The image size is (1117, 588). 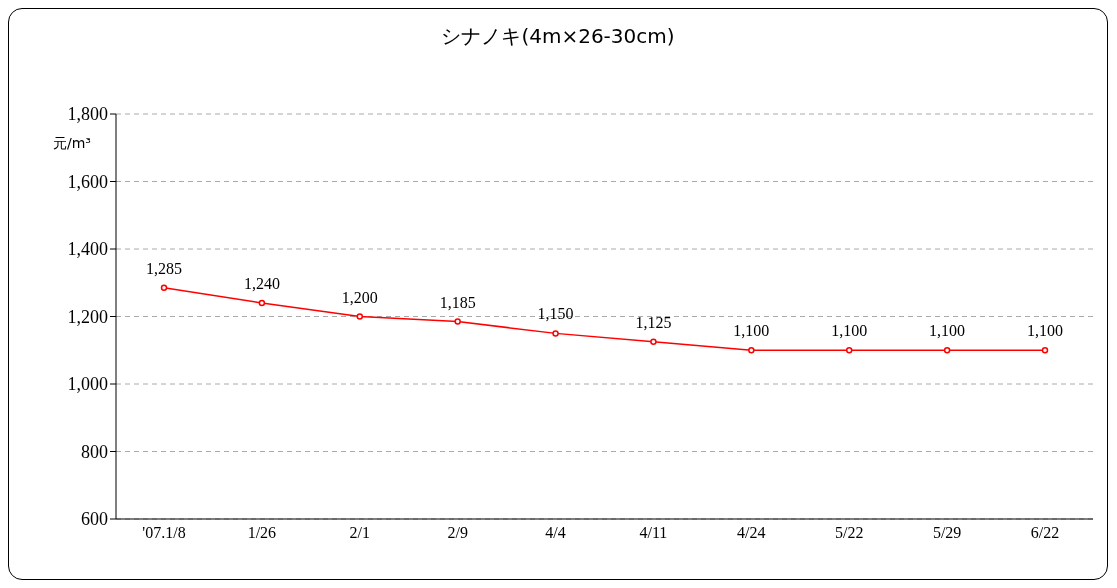 What do you see at coordinates (558, 36) in the screenshot?
I see `chart-title: シナノキ(4m×26-30cm)` at bounding box center [558, 36].